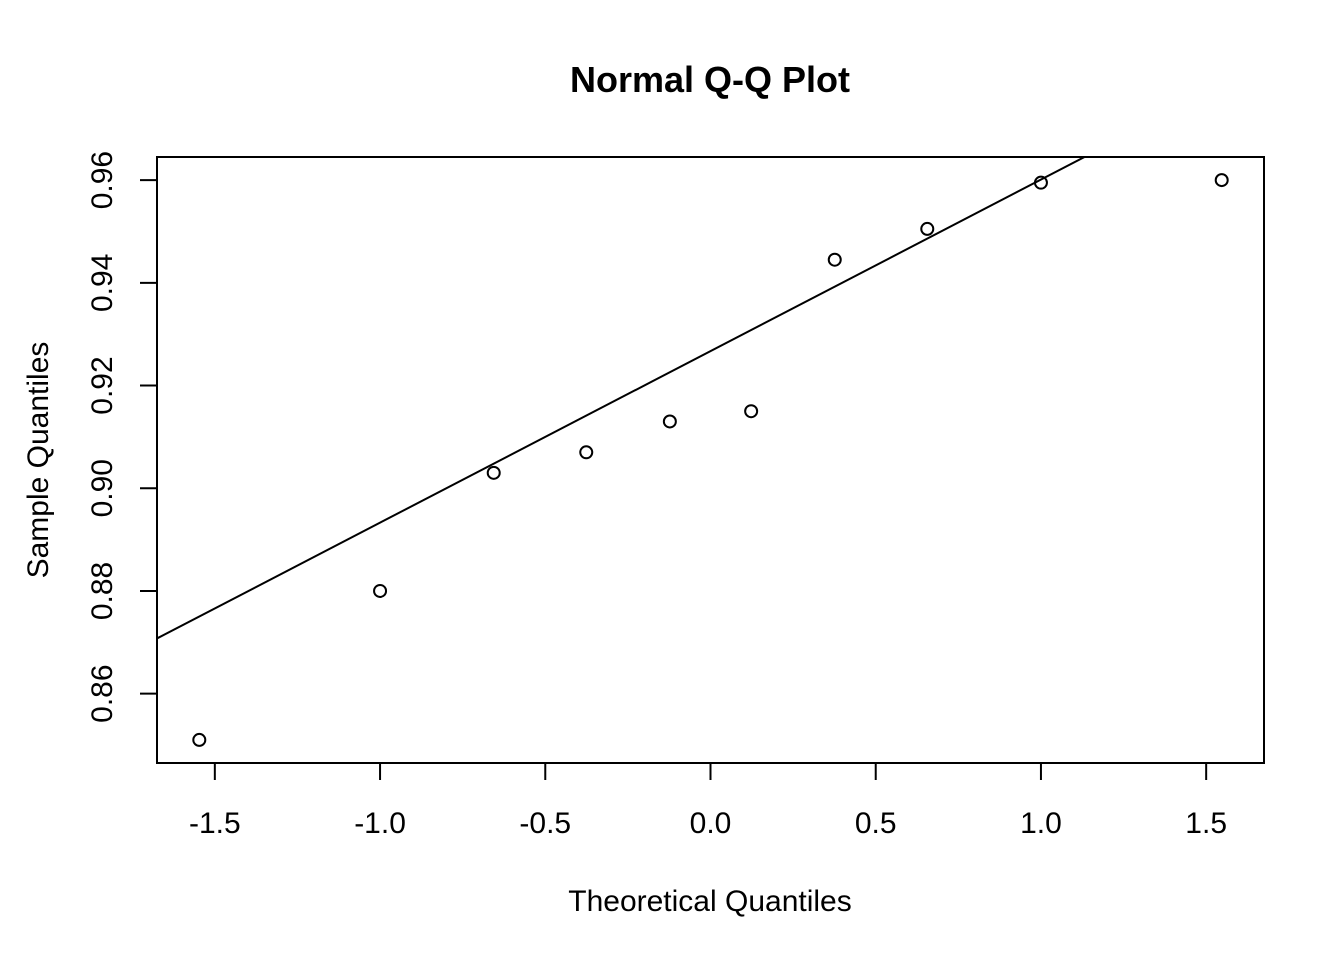  I want to click on x-tick-label: -0.5, so click(545, 823).